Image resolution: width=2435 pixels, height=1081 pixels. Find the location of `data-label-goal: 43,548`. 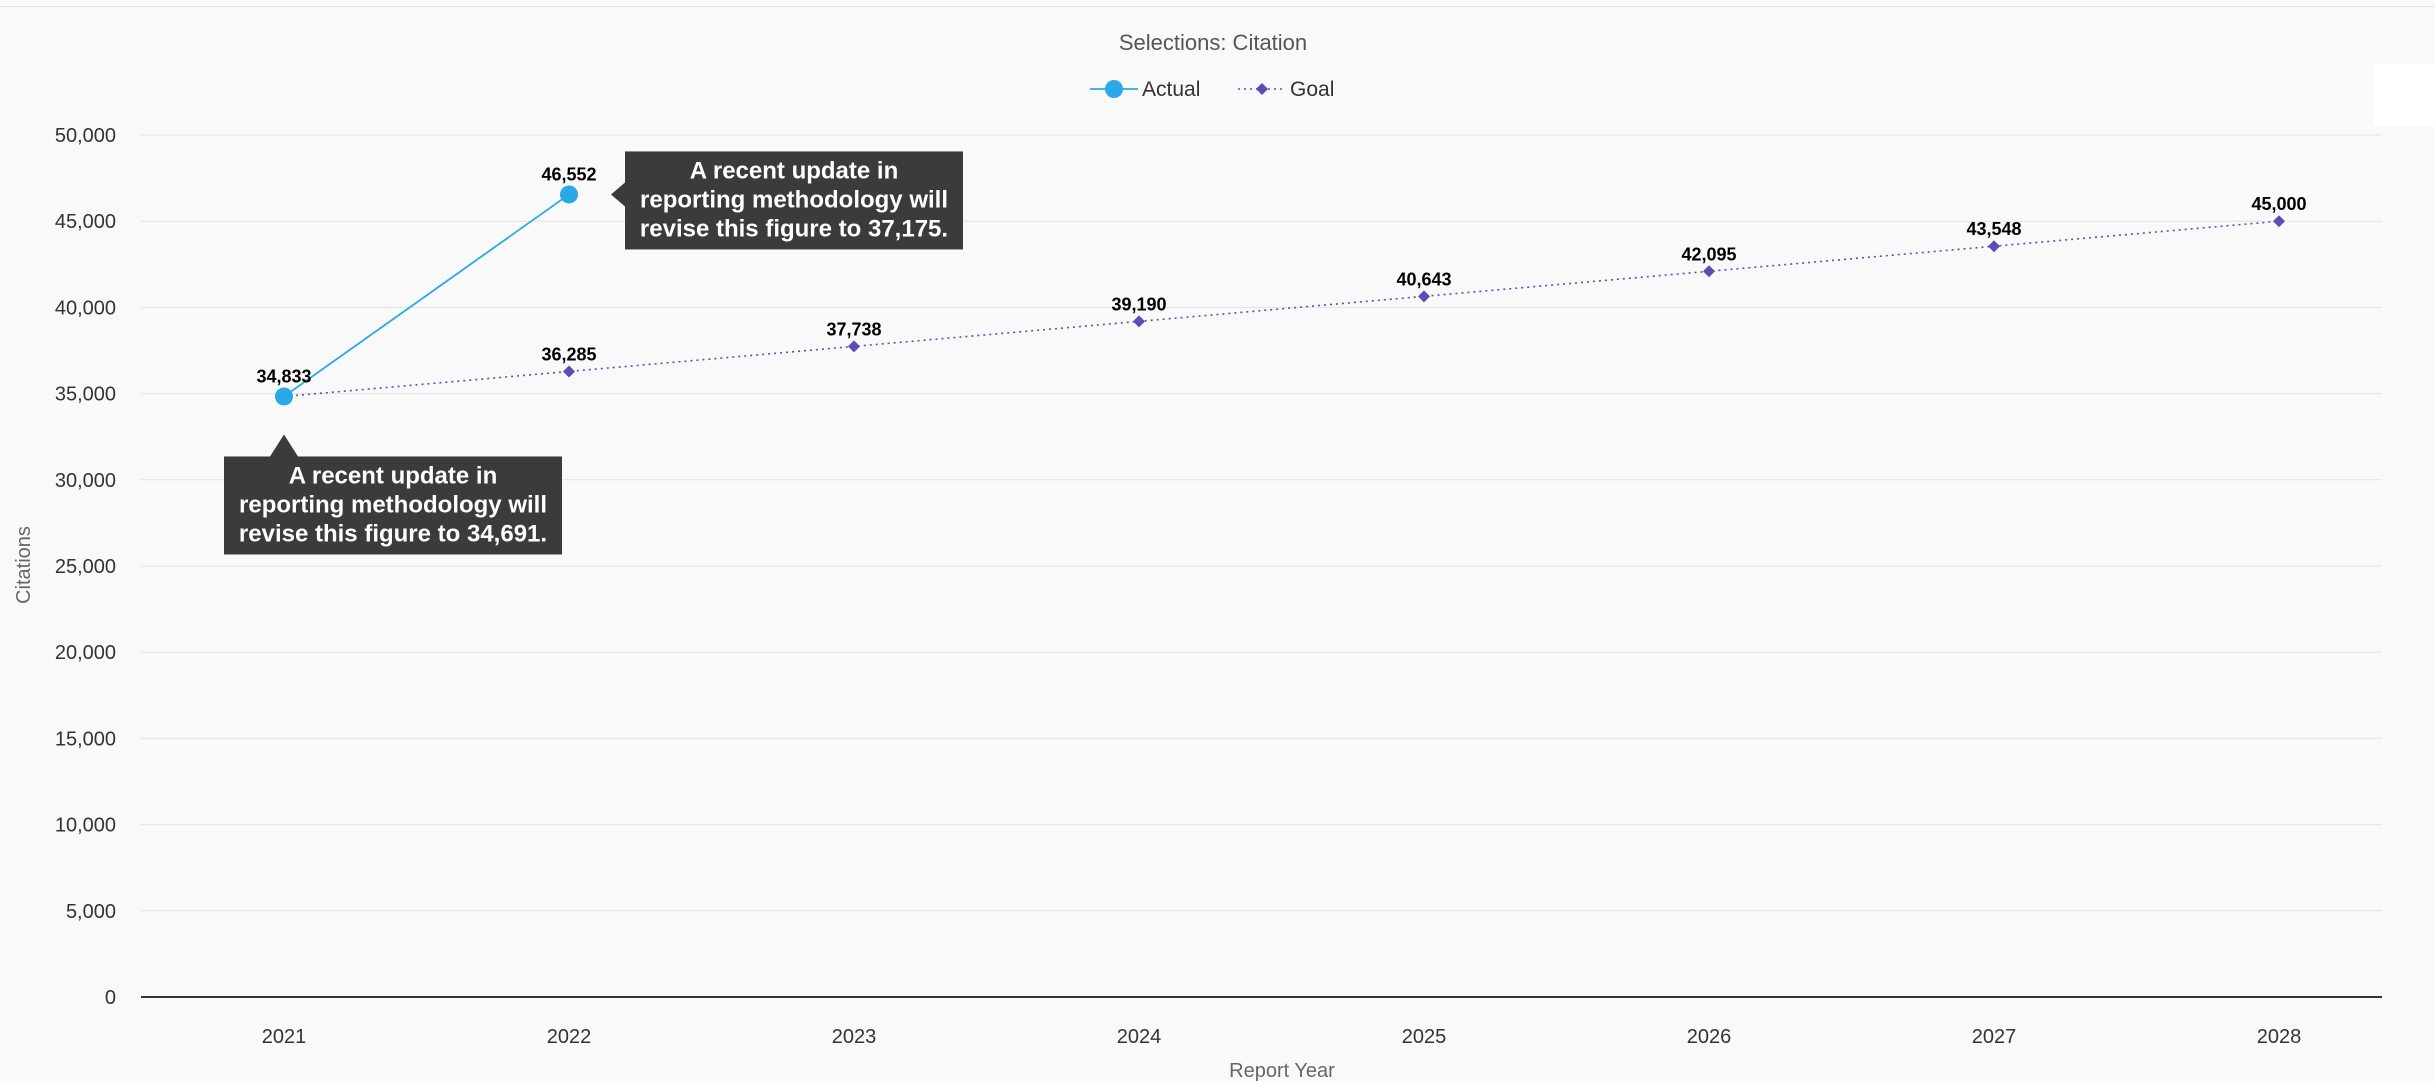

data-label-goal: 43,548 is located at coordinates (1993, 229).